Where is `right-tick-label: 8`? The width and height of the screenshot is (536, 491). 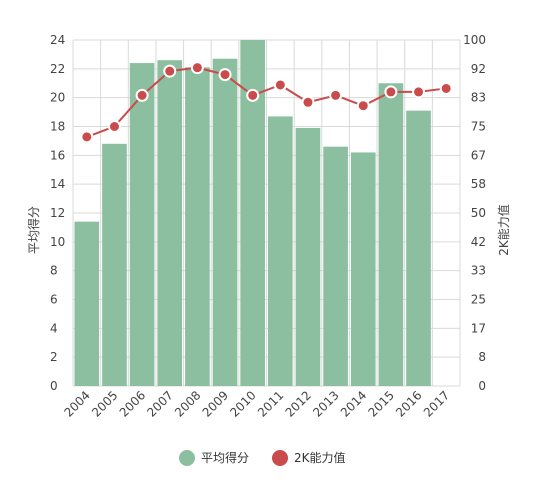
right-tick-label: 8 is located at coordinates (482, 357).